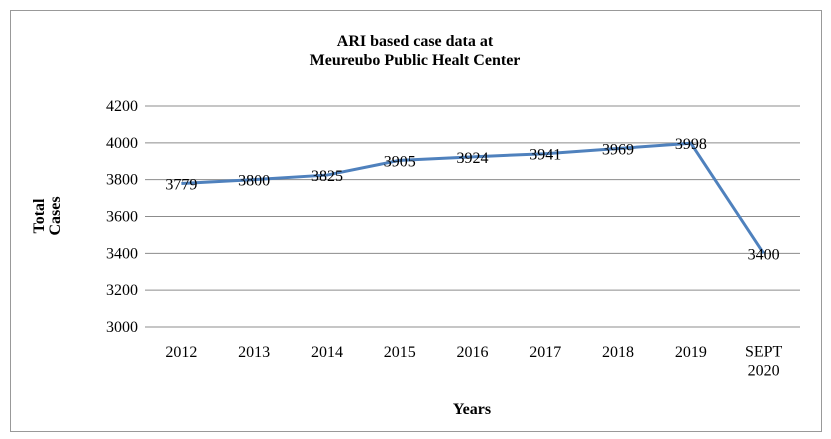  Describe the element at coordinates (473, 352) in the screenshot. I see `x-tick-label: 2016` at that location.